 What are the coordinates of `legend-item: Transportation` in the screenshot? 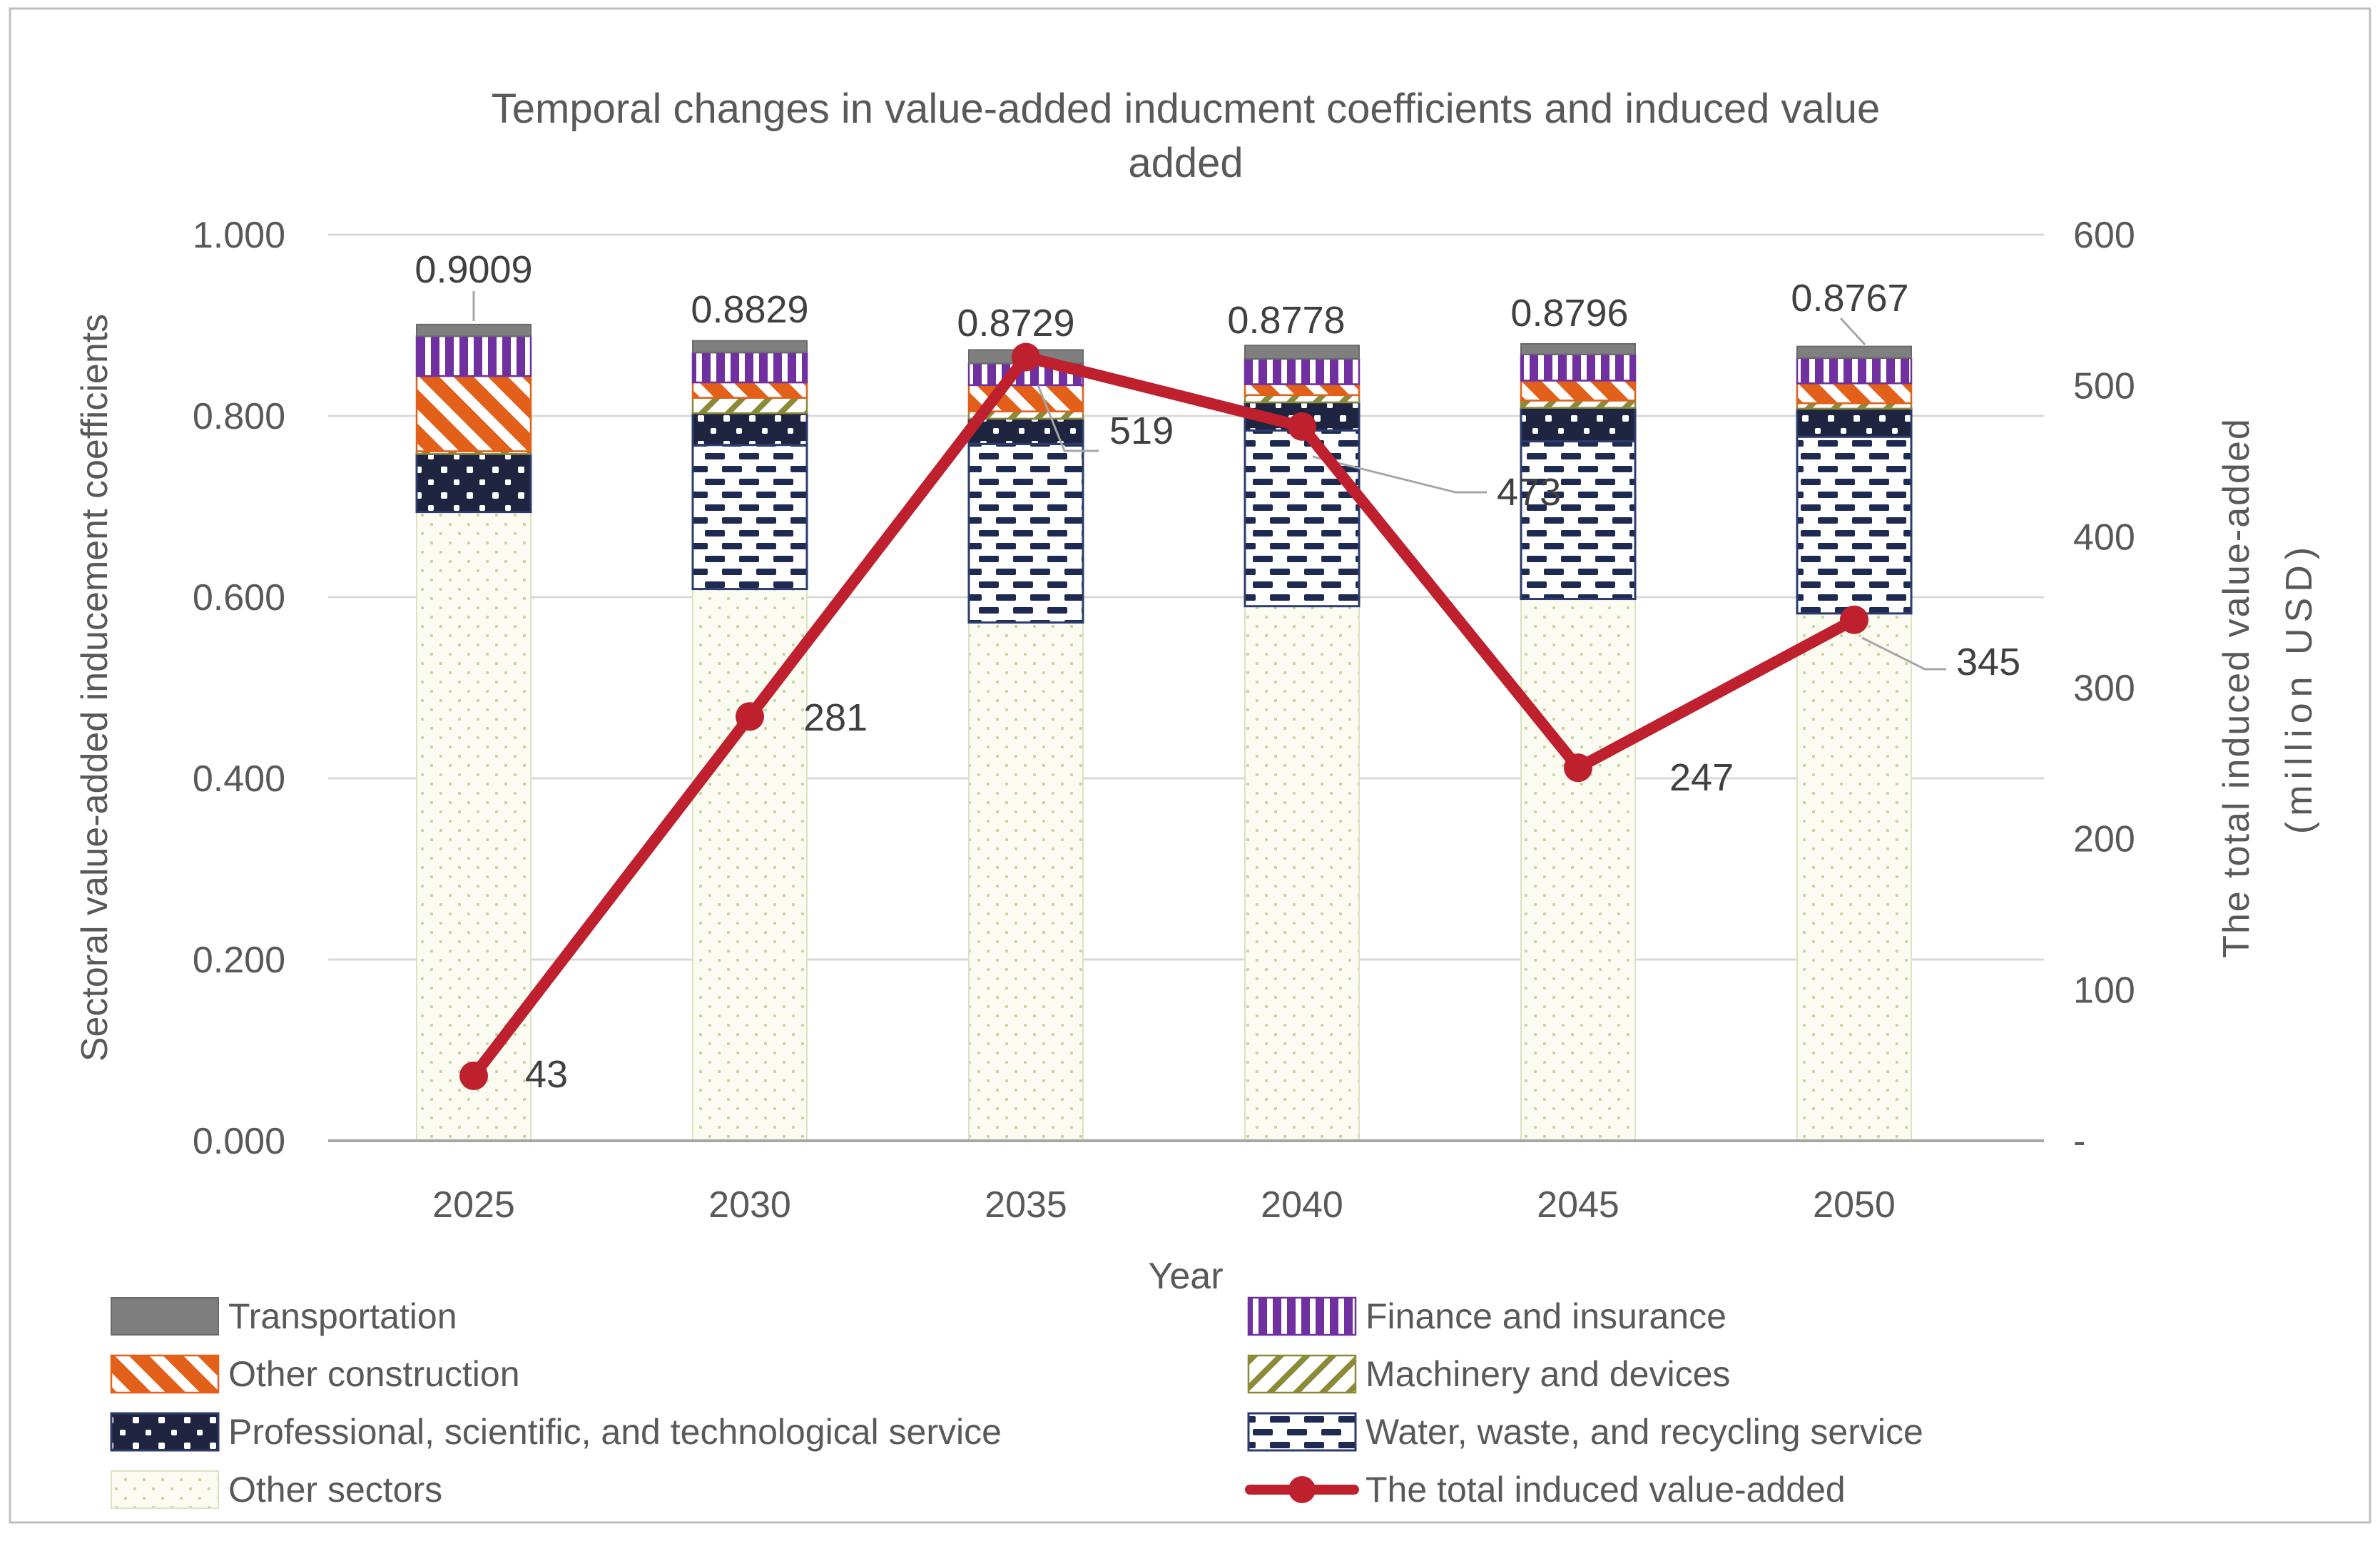 It's located at (284, 1316).